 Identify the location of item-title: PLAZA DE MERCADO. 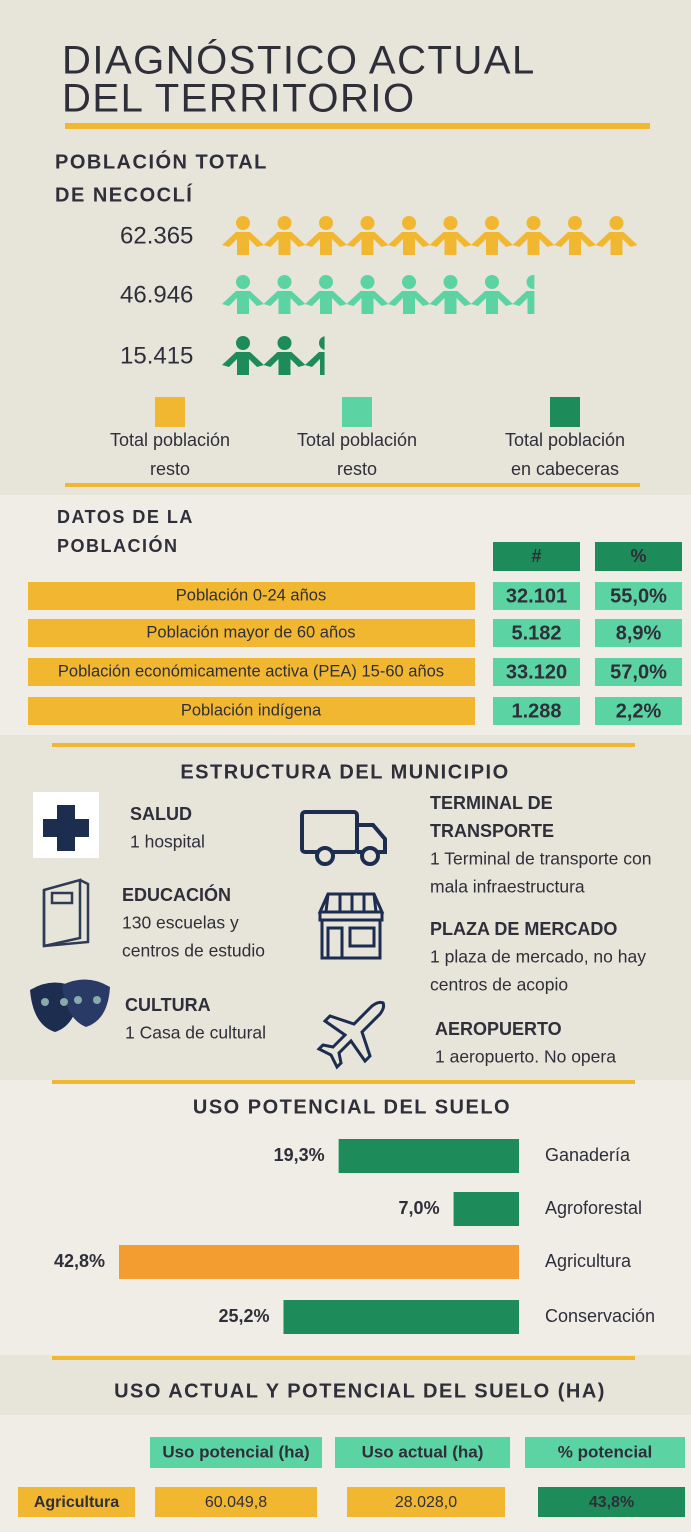
(523, 929).